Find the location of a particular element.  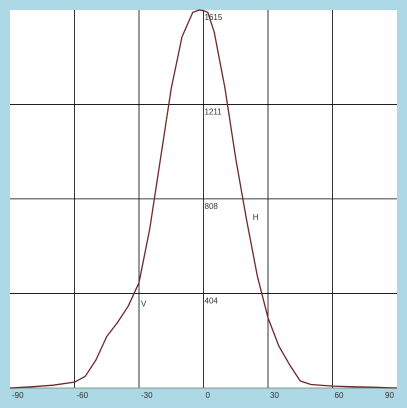

x-tick-label: -90 is located at coordinates (18, 395).